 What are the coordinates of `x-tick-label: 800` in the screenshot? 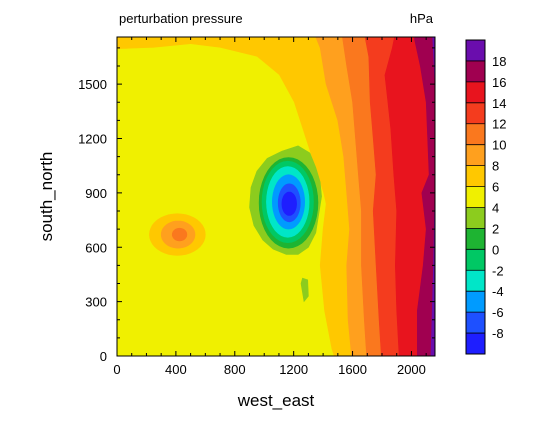 It's located at (235, 369).